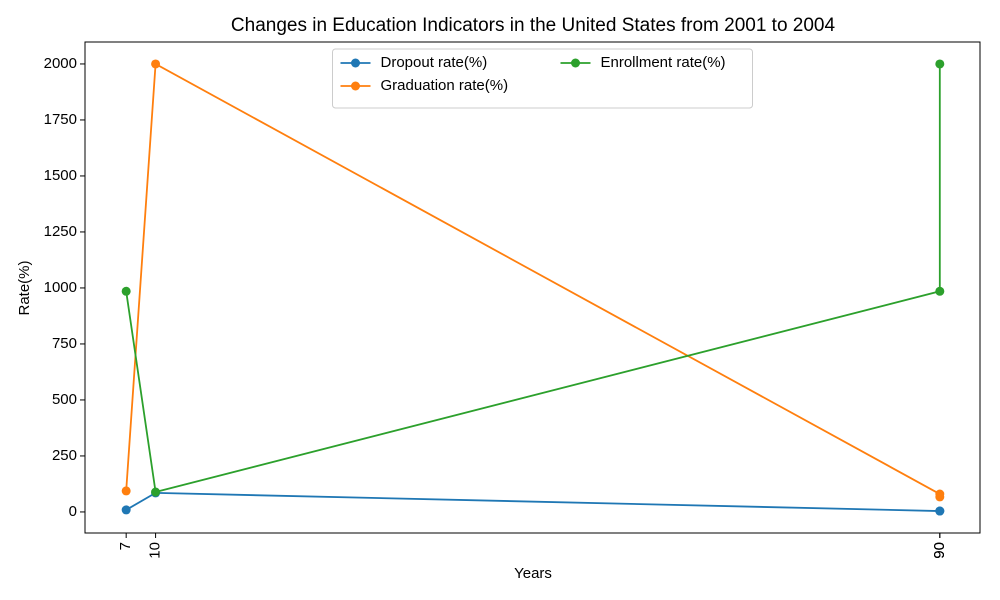  I want to click on x-tick-label: 10, so click(155, 550).